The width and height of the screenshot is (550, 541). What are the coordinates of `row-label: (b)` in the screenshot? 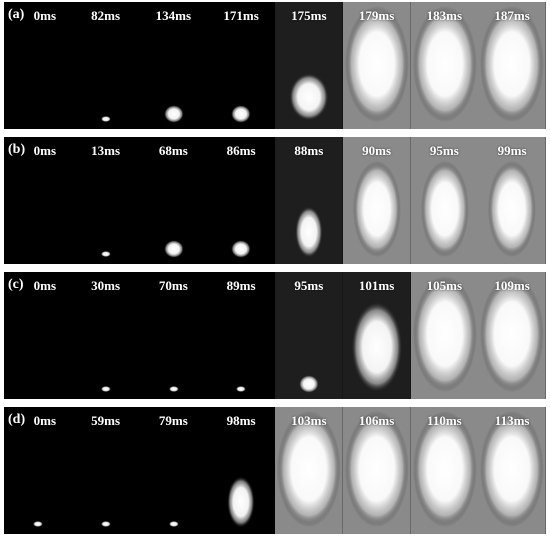 It's located at (17, 149).